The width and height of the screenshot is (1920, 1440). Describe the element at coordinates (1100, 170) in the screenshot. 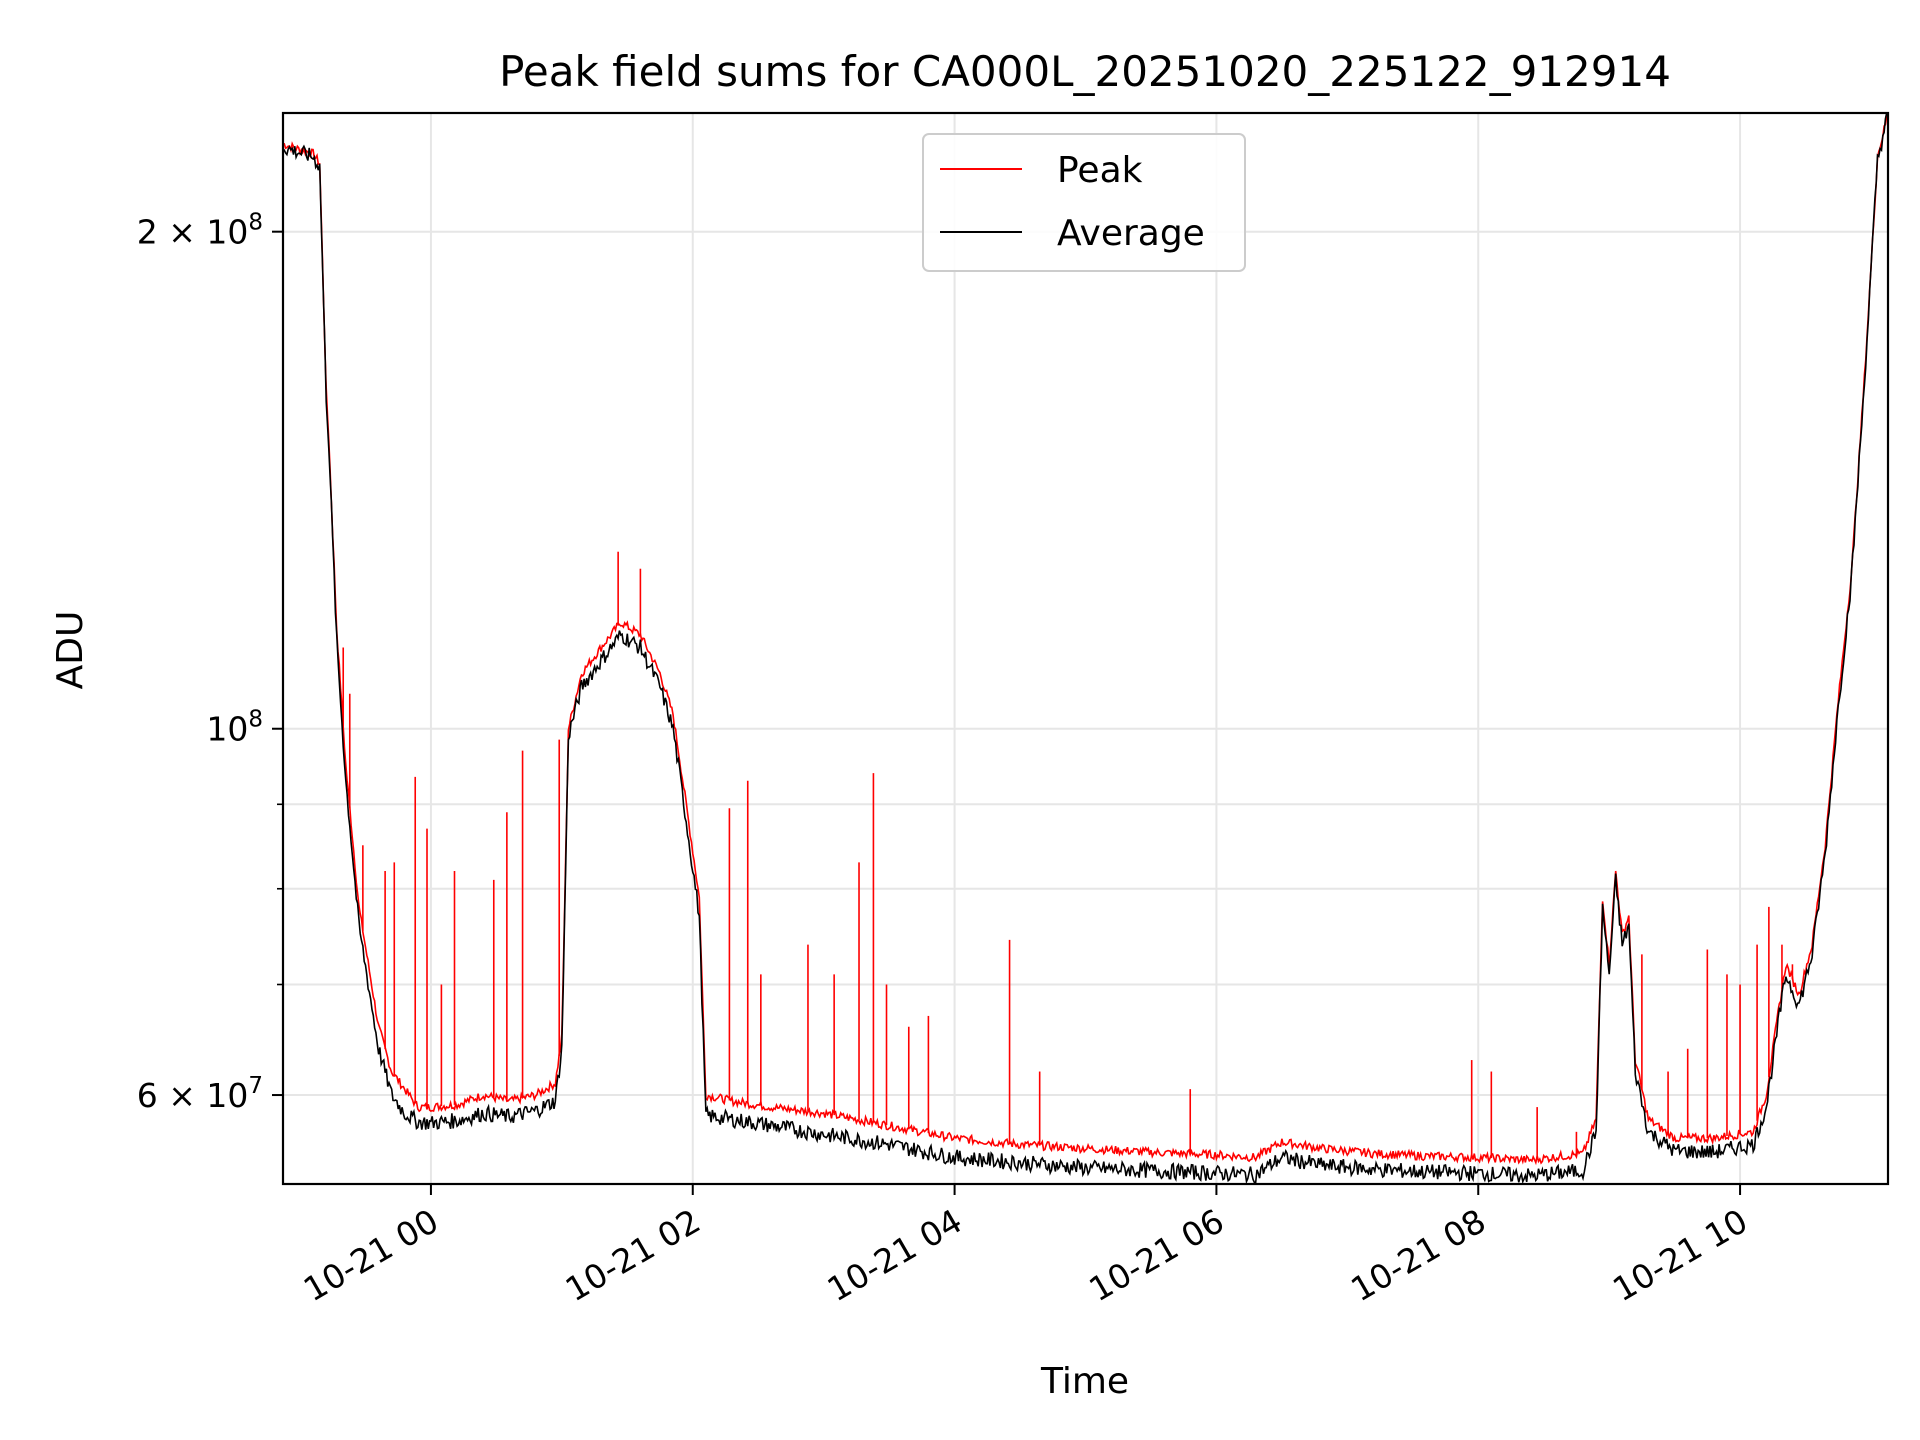

I see `legend-peak-label: Peak` at that location.